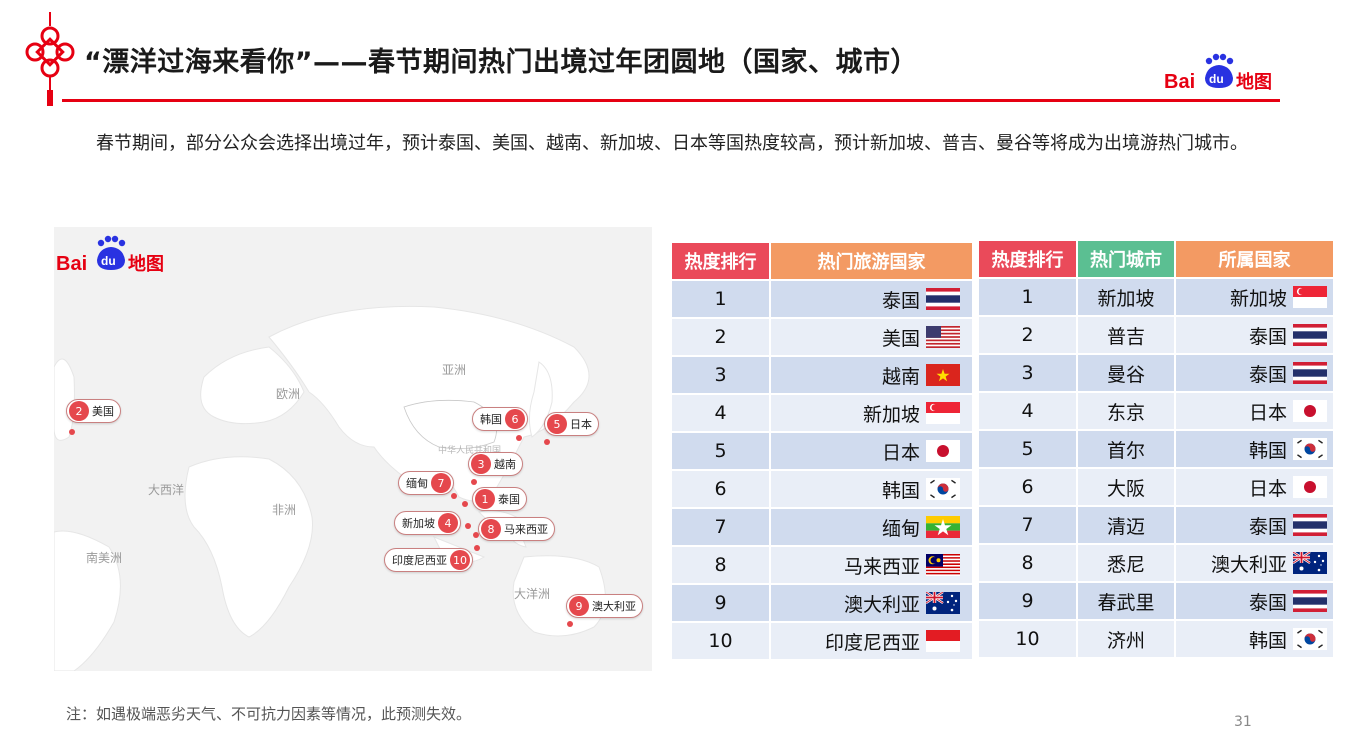  Describe the element at coordinates (871, 565) in the screenshot. I see `country-cell: 马来西亚` at that location.